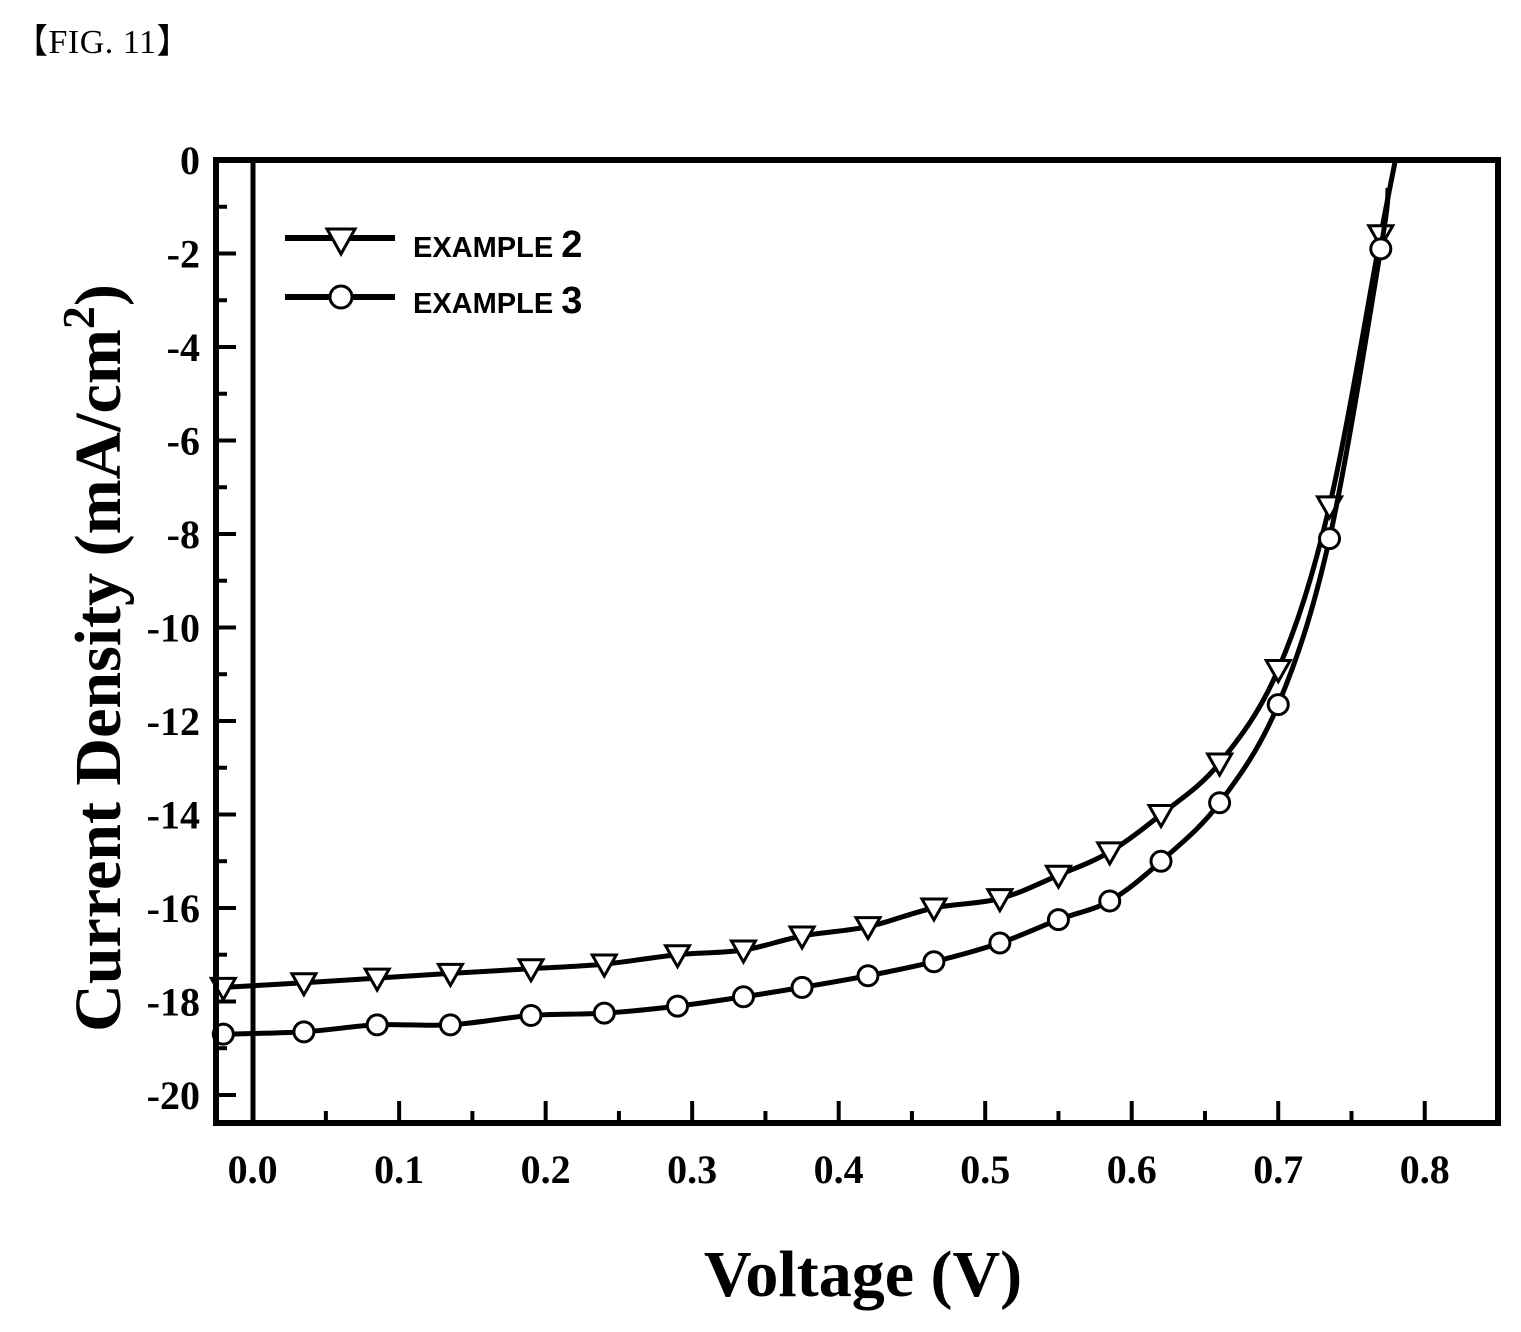 This screenshot has width=1521, height=1332. I want to click on x-axis-title: Voltage (V), so click(863, 1274).